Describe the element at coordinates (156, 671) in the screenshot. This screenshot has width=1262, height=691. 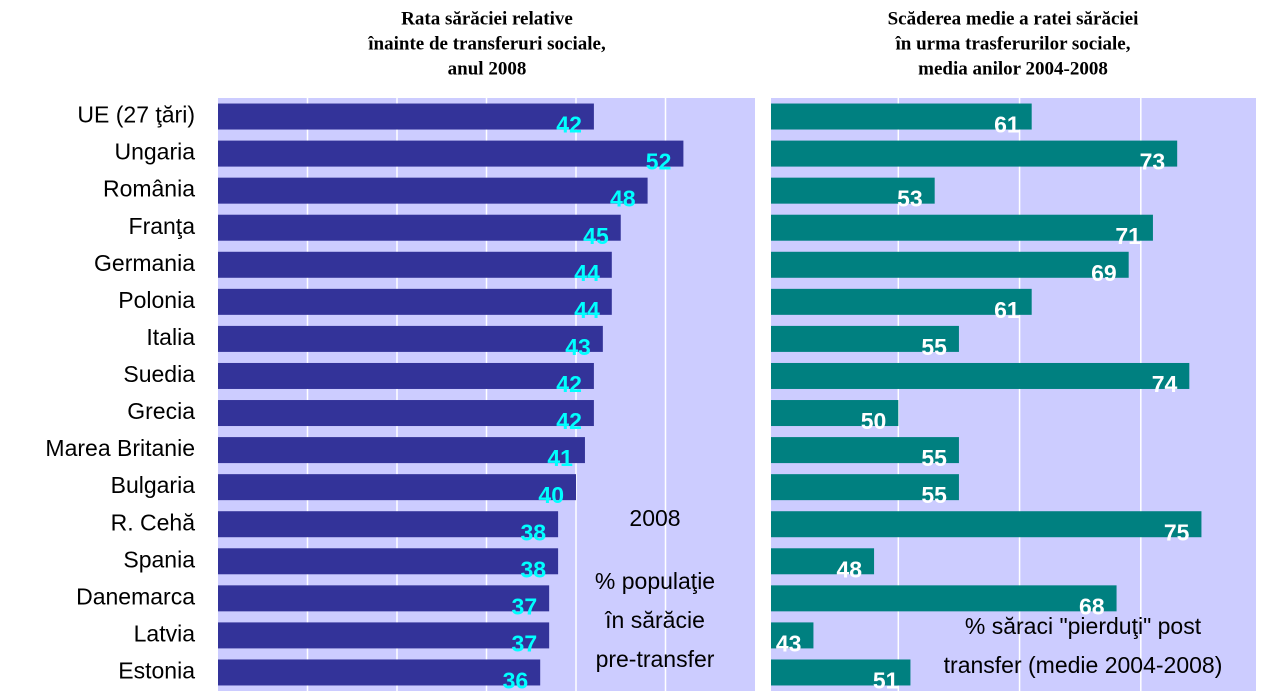
I see `y-tick-label: Estonia` at that location.